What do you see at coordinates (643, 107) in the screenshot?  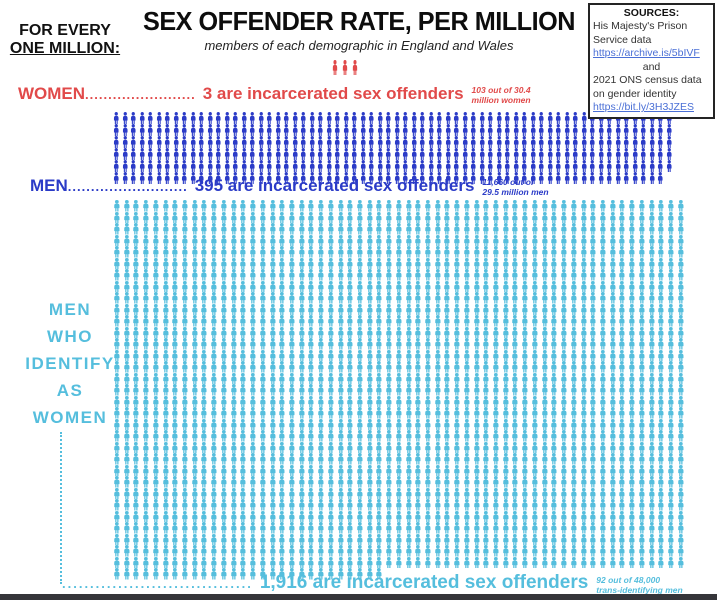 I see `sources-link-census: https://bit.ly/3H3JZES` at bounding box center [643, 107].